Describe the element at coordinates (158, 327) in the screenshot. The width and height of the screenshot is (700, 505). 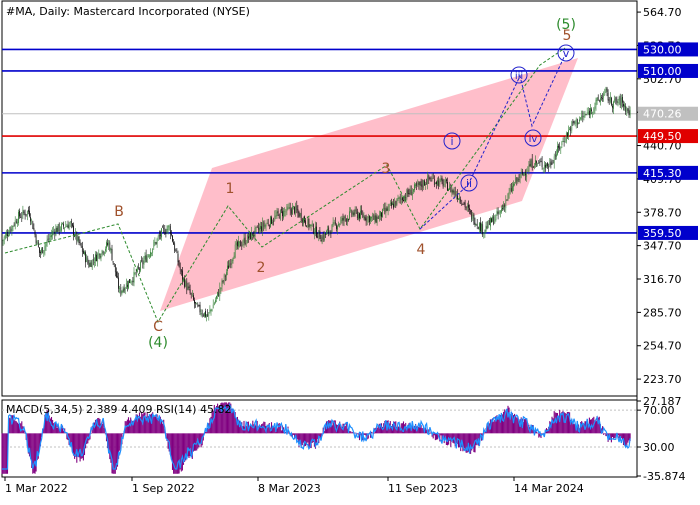
I see `wave-label-C: C` at that location.